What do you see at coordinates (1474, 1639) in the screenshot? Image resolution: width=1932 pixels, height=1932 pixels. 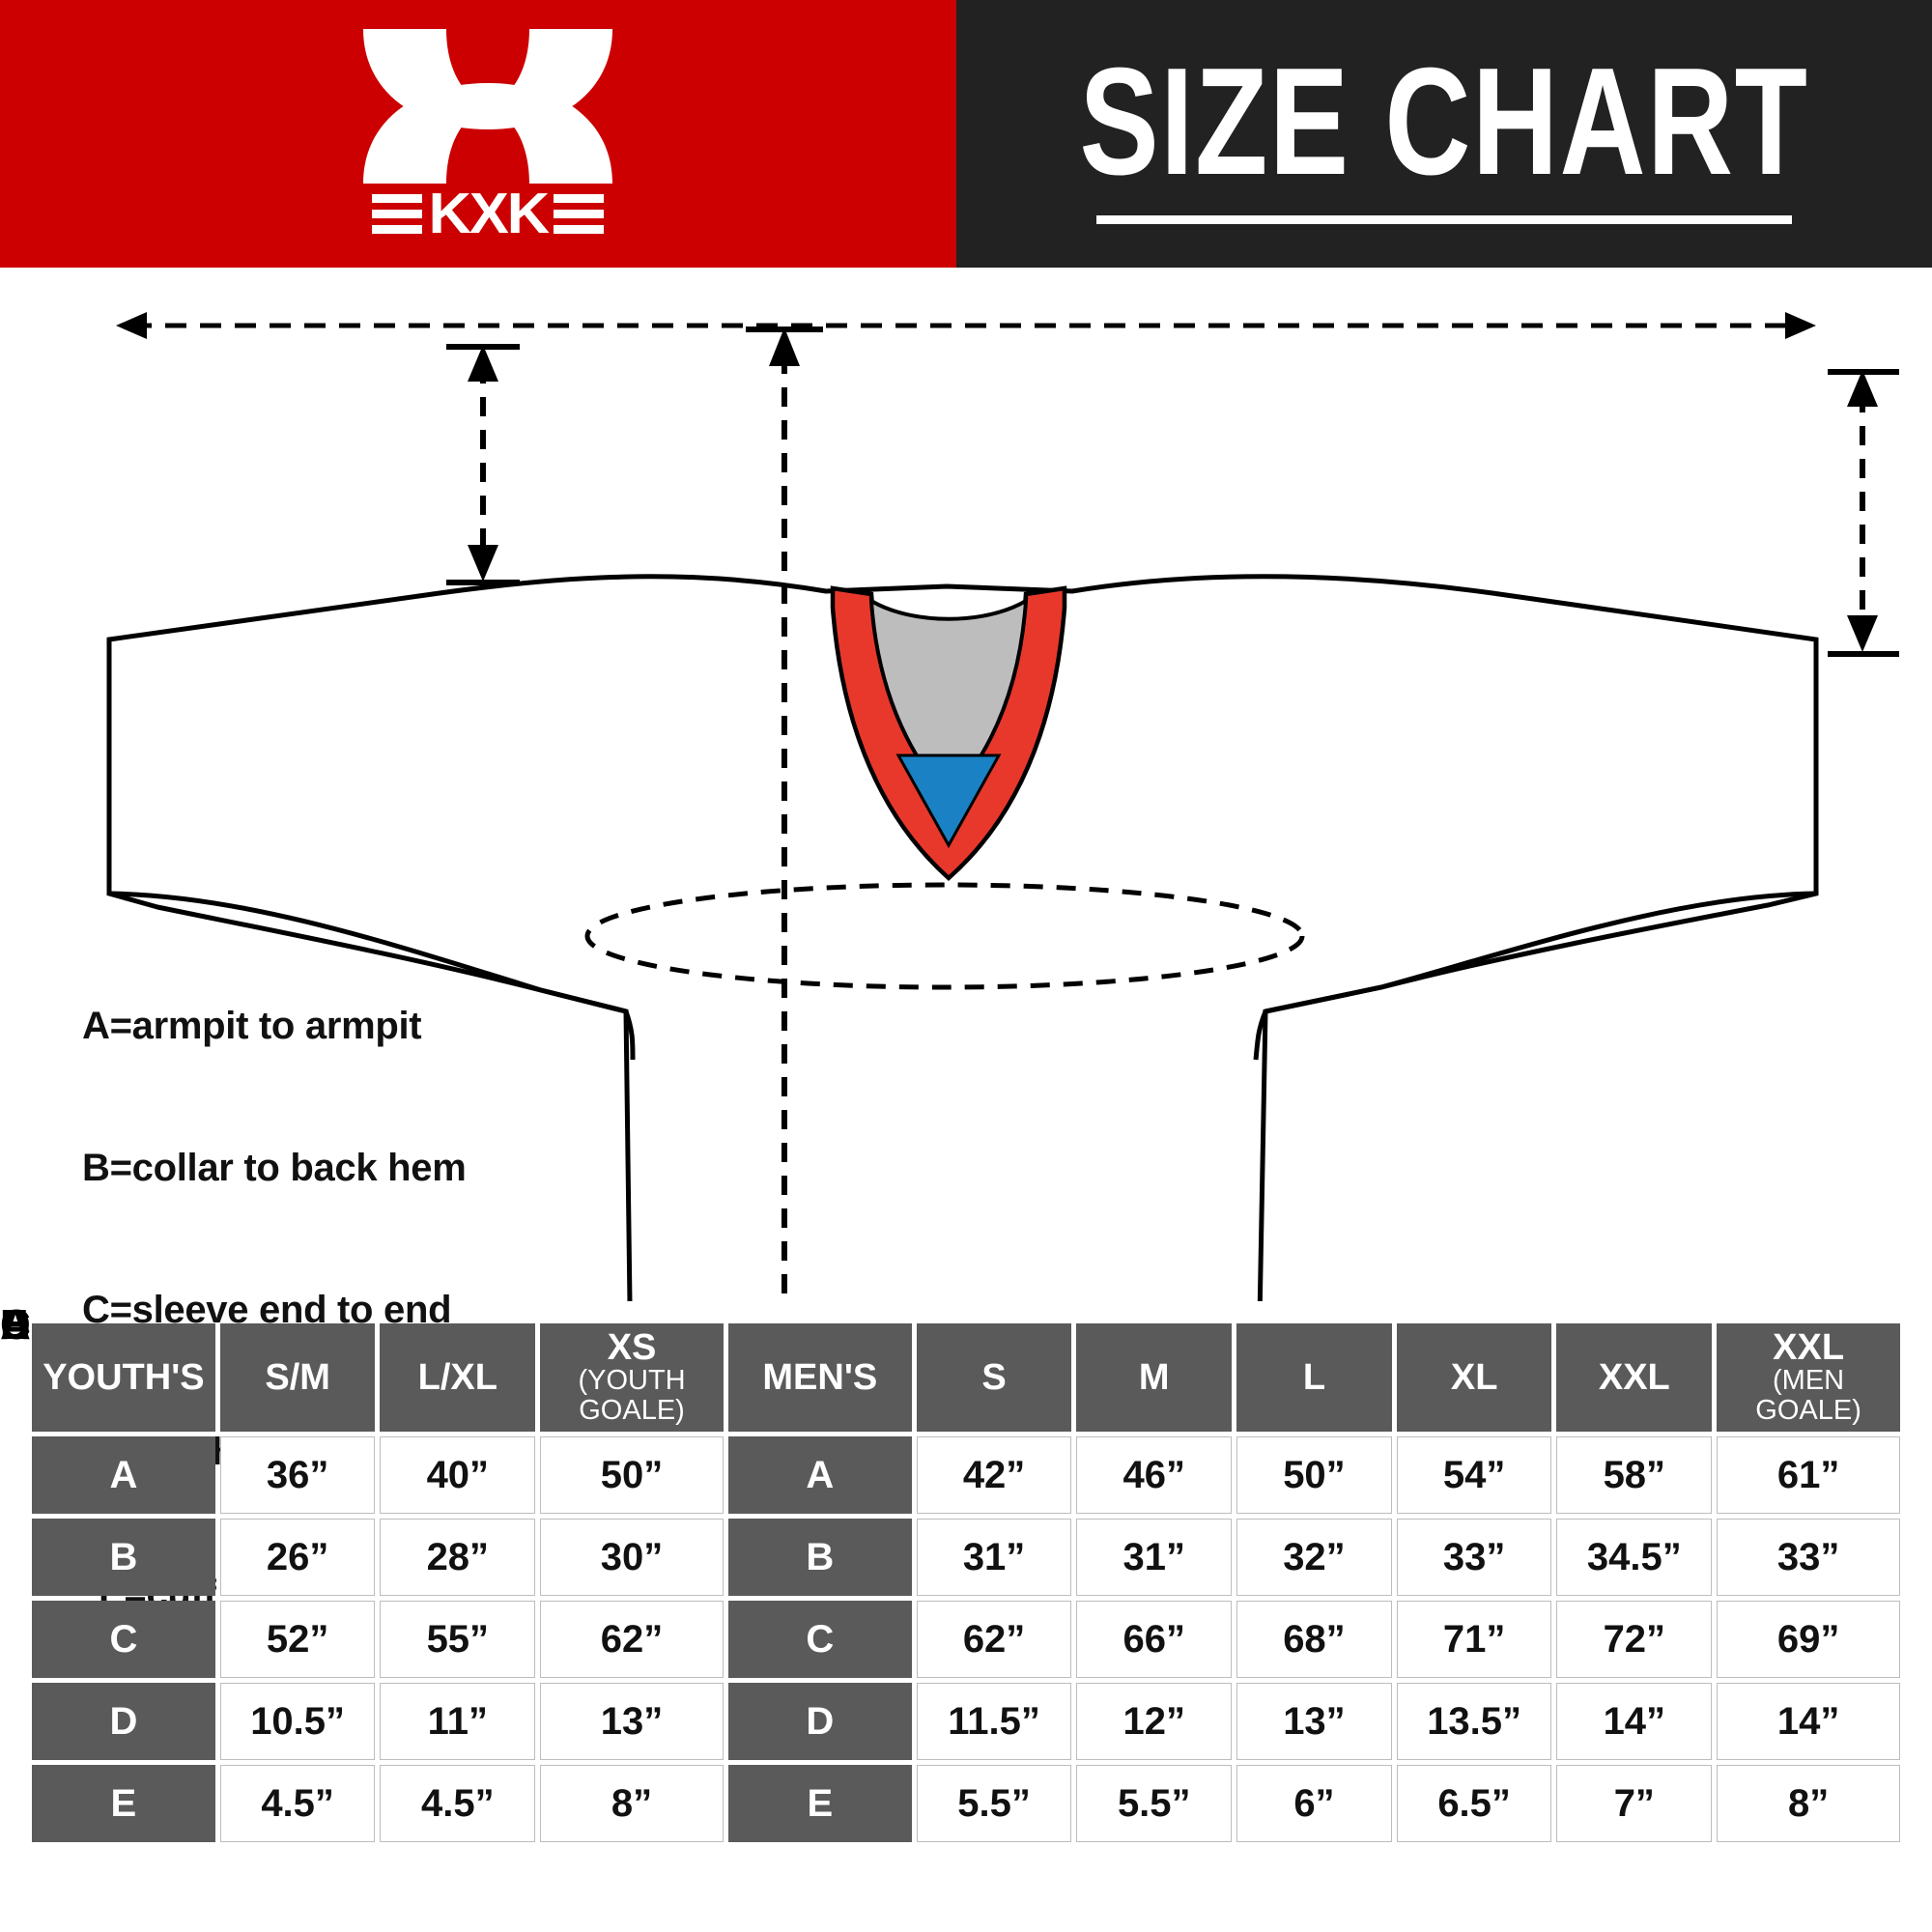 I see `cell-men-xl: 71”` at bounding box center [1474, 1639].